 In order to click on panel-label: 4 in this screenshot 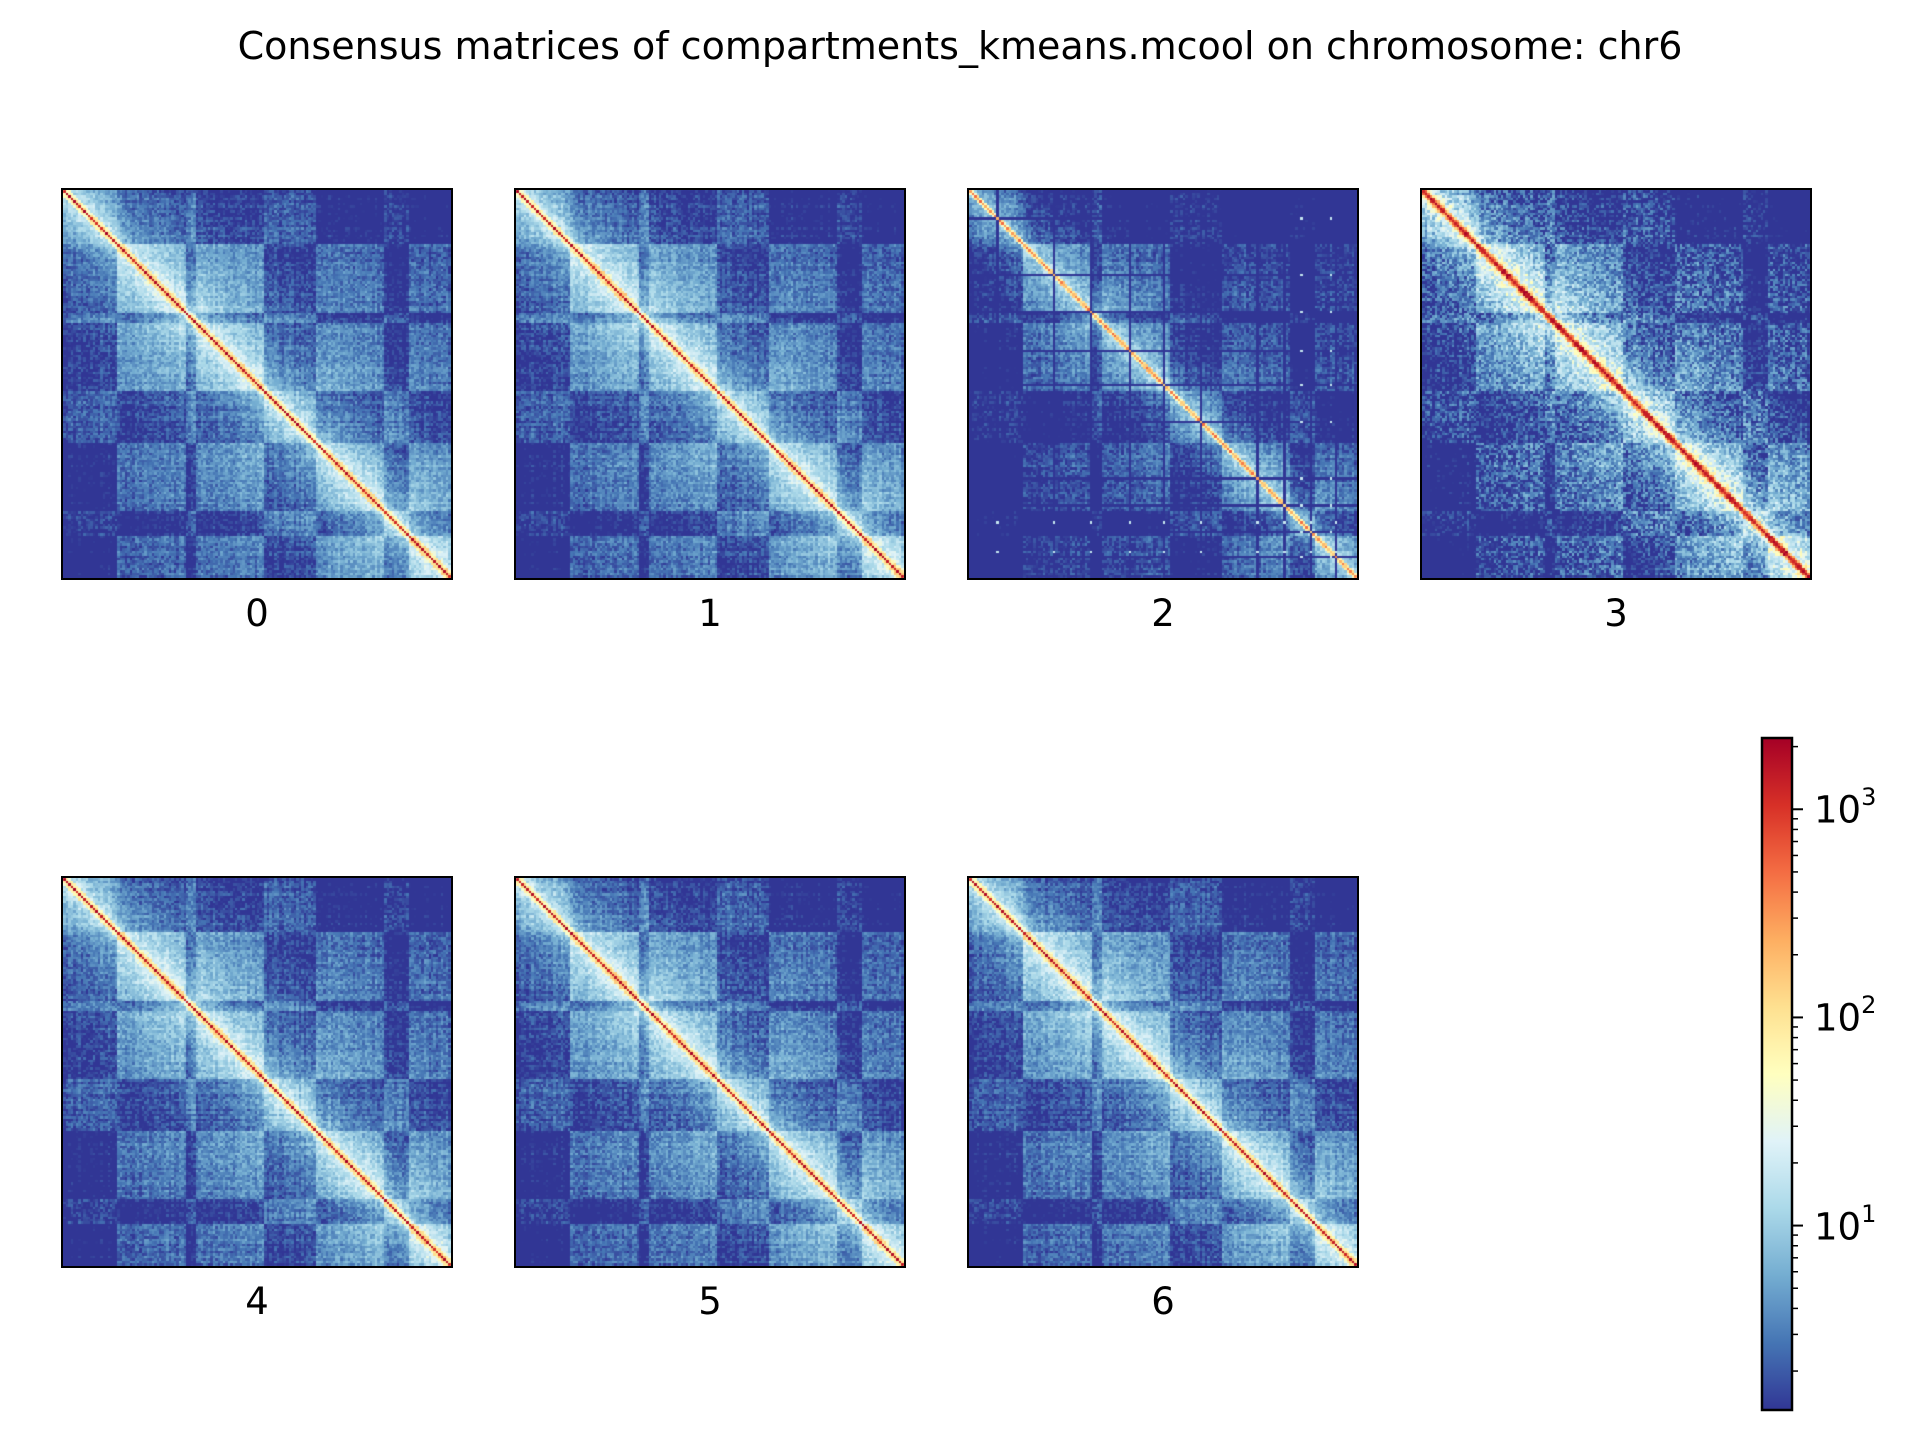, I will do `click(257, 1301)`.